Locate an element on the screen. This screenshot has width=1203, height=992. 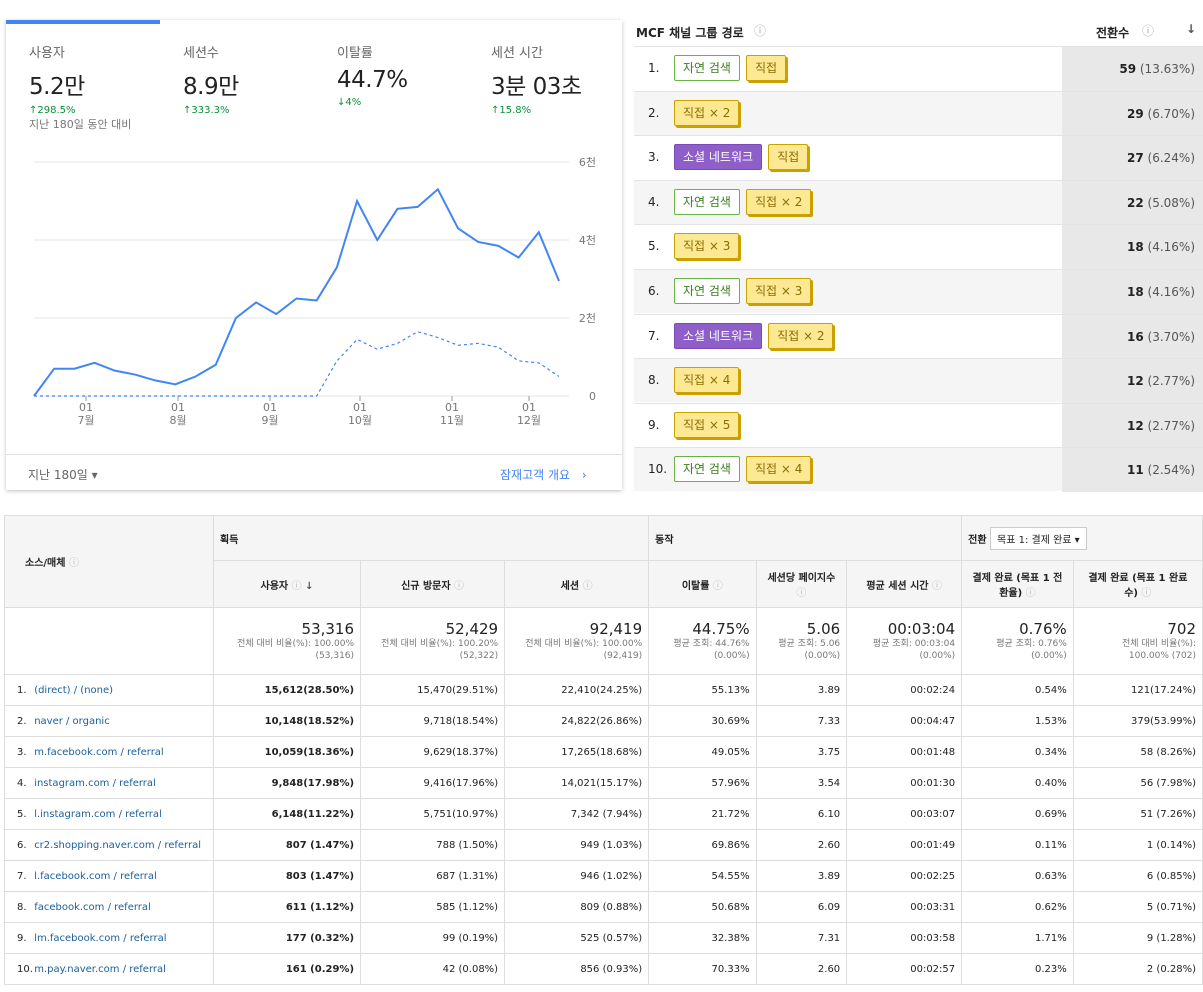
mcf-conv-header: 전환수 is located at coordinates (1113, 33).